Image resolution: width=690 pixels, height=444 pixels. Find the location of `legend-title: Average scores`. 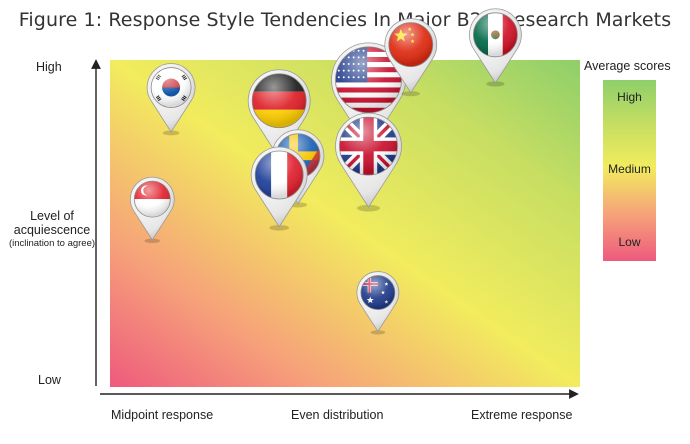

legend-title: Average scores is located at coordinates (627, 66).